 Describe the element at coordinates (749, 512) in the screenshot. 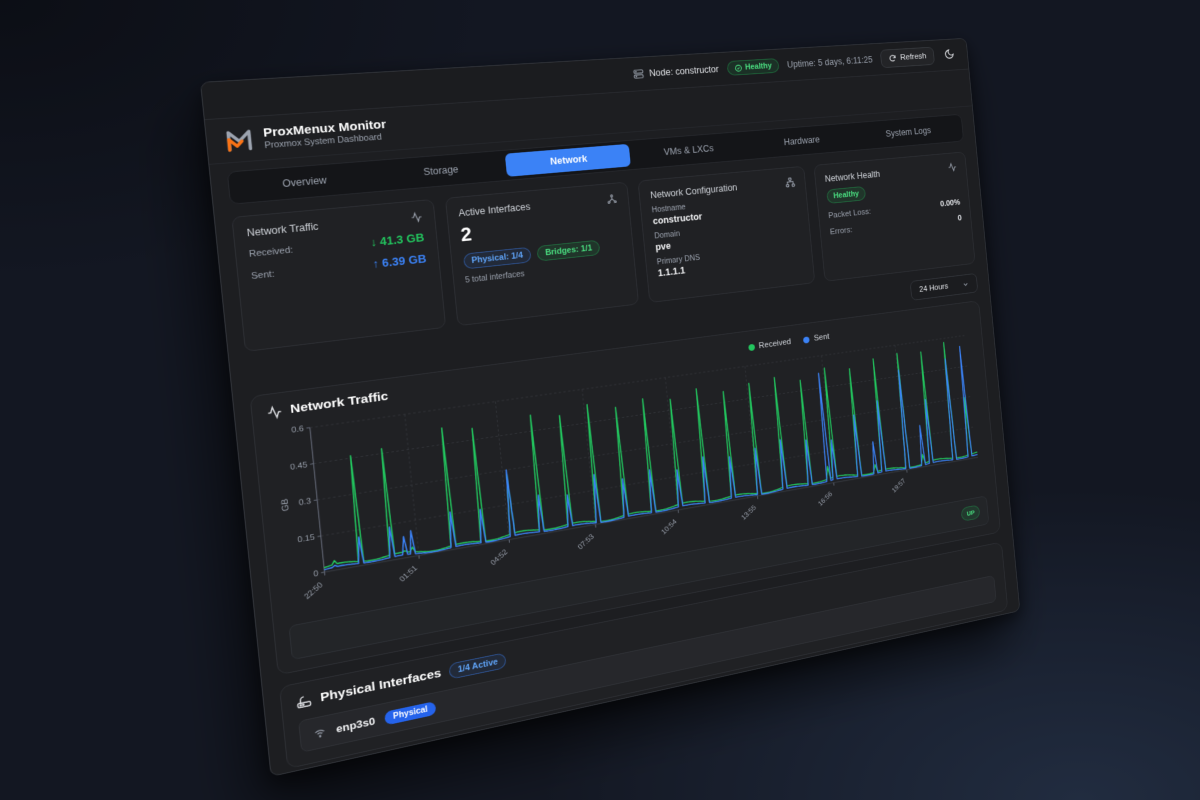

I see `svg-text: 13:55` at that location.